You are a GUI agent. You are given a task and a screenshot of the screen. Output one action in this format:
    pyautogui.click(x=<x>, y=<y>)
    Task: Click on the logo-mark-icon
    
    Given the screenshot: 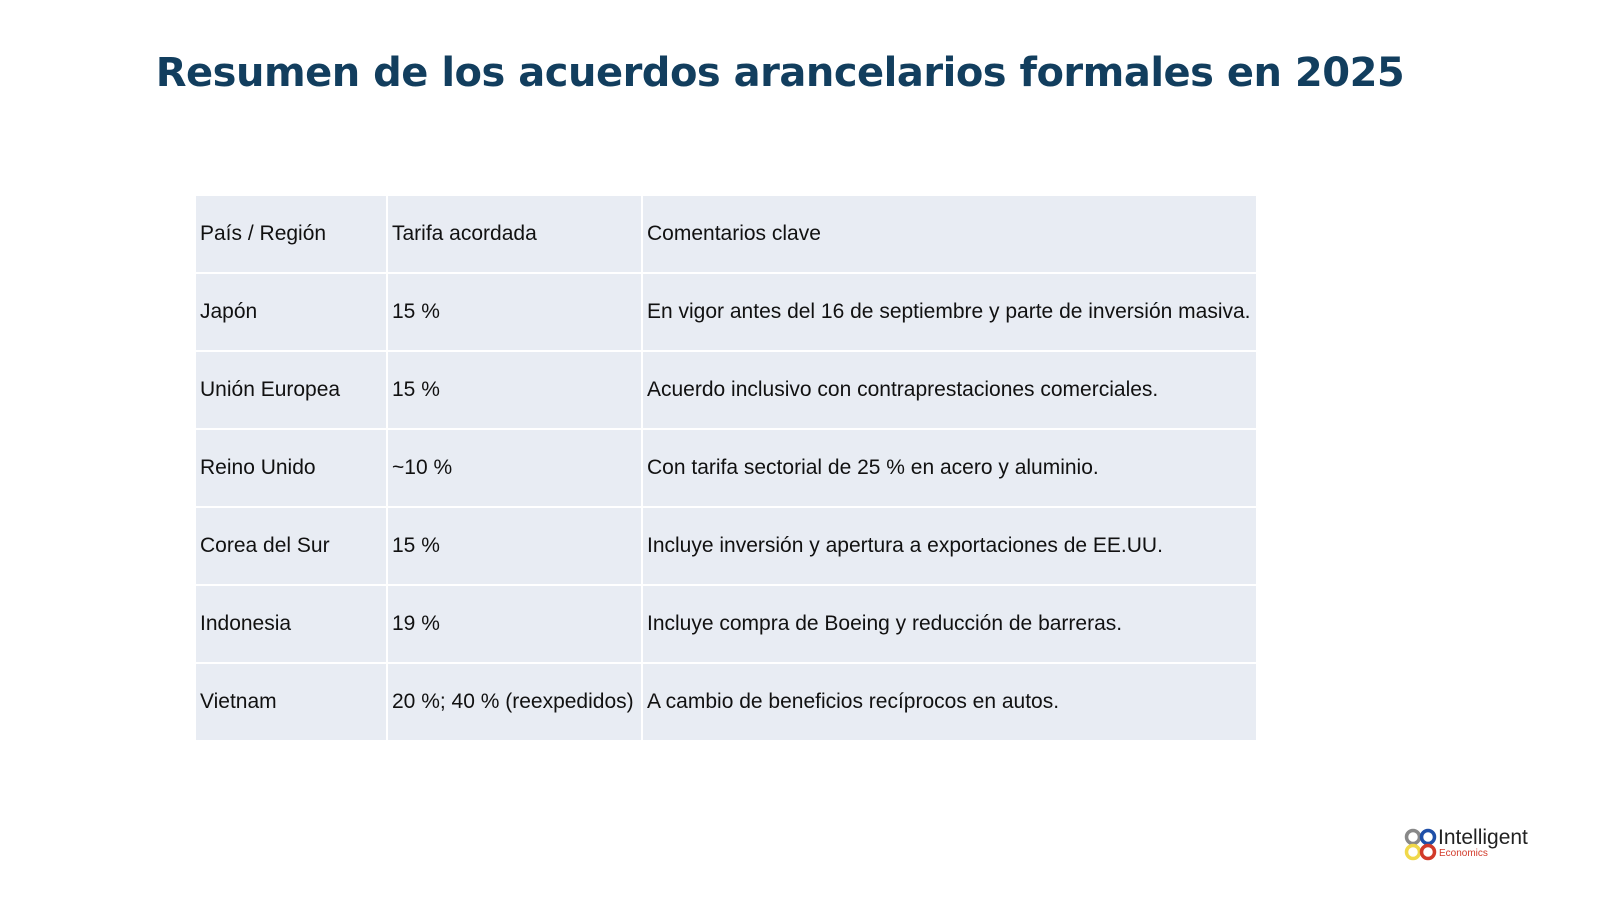 What is the action you would take?
    pyautogui.click(x=1420, y=844)
    